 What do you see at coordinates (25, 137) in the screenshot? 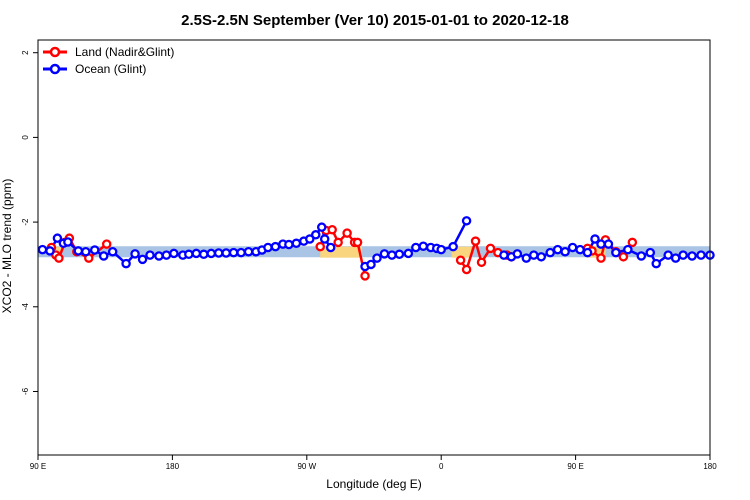
I see `y-tick-label: 0` at bounding box center [25, 137].